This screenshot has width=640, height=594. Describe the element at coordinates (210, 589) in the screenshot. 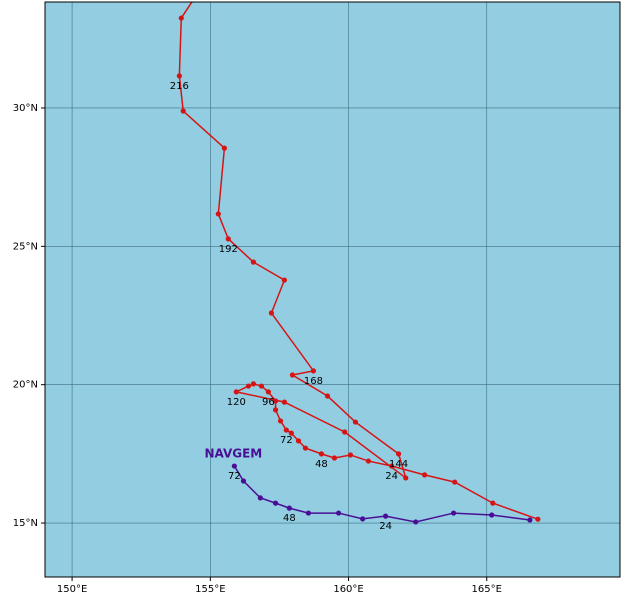

I see `x-tick-label: 155°E` at that location.